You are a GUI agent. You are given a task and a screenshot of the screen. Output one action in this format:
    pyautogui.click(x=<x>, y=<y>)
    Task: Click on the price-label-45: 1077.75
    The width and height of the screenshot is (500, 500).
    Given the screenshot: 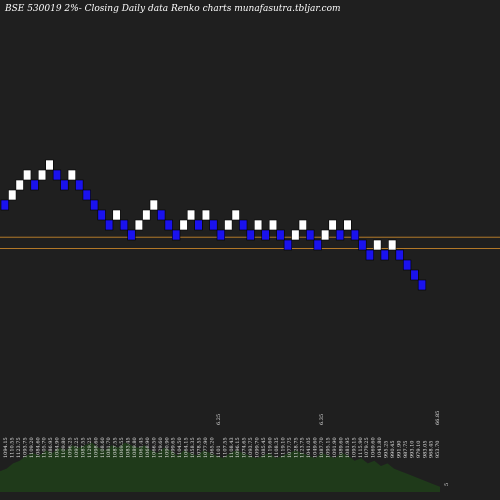 What is the action you would take?
    pyautogui.click(x=290, y=447)
    